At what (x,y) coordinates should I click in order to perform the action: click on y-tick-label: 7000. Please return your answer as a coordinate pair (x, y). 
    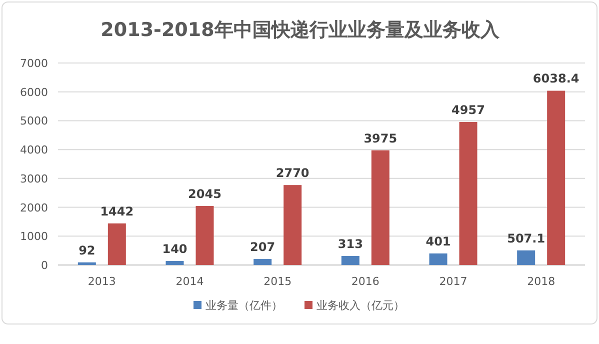
    Looking at the image, I should click on (34, 63).